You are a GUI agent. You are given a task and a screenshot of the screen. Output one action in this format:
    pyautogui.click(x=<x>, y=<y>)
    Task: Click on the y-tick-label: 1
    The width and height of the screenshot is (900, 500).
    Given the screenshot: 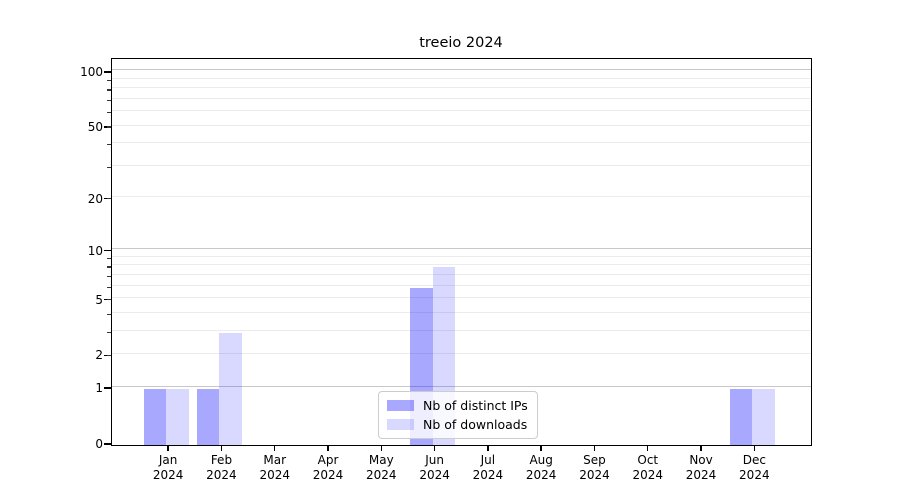 What is the action you would take?
    pyautogui.click(x=99, y=388)
    